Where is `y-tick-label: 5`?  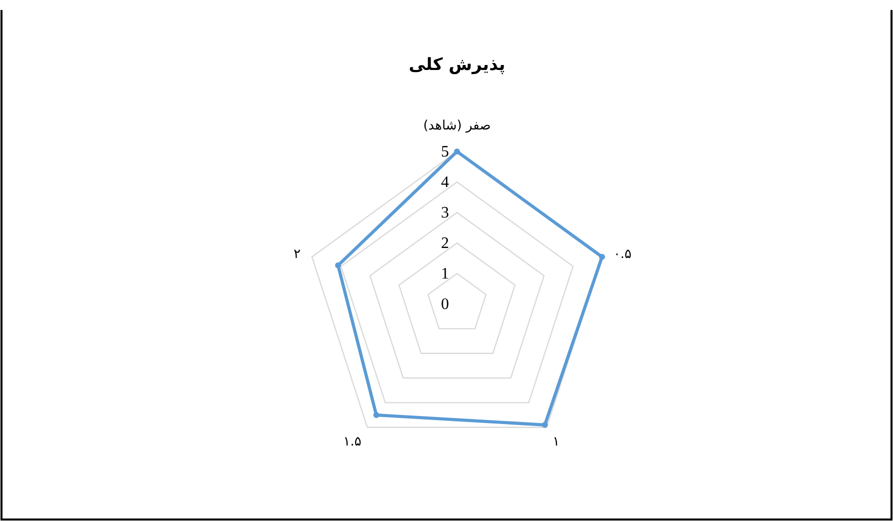 y-tick-label: 5 is located at coordinates (445, 152).